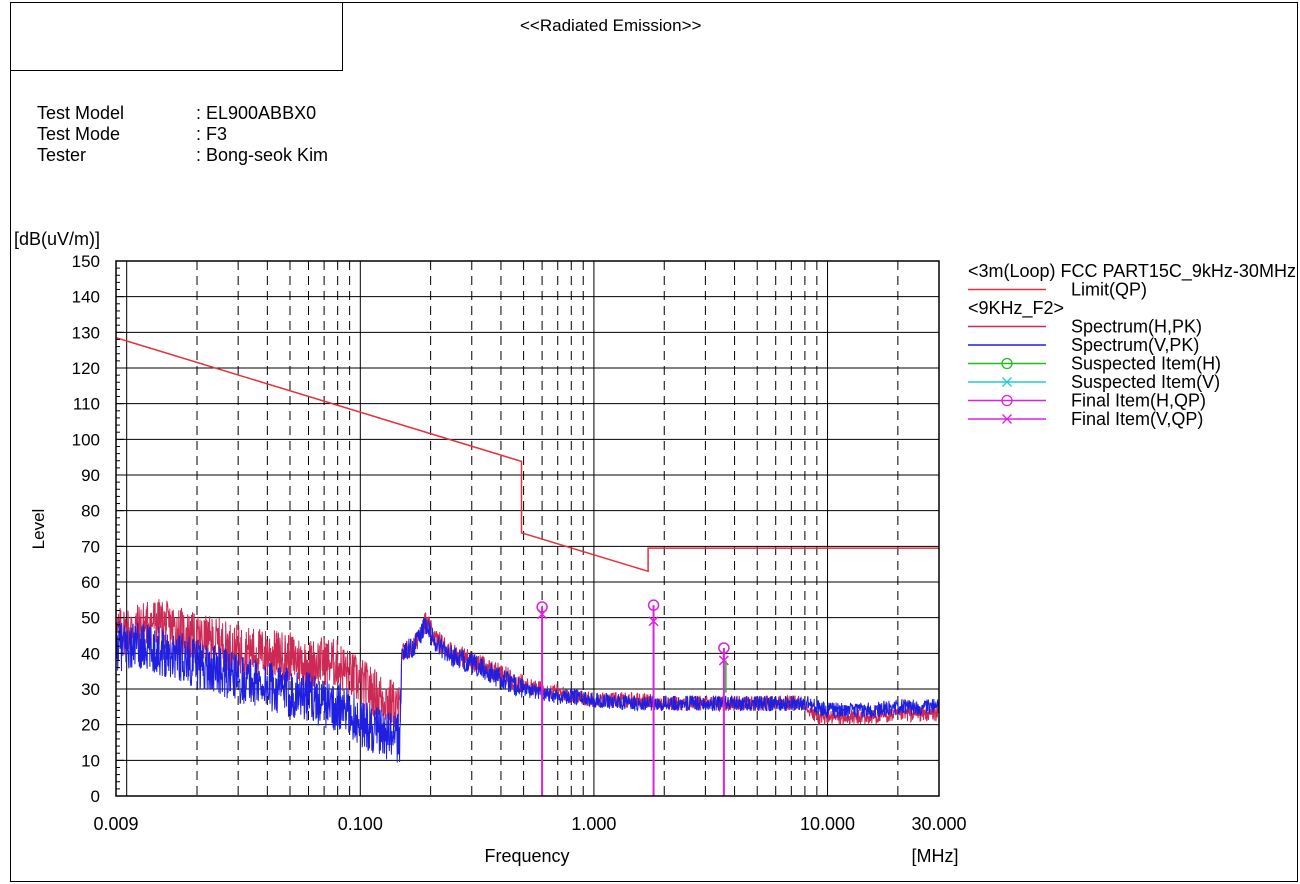 The image size is (1300, 884). What do you see at coordinates (57, 239) in the screenshot?
I see `y-axis-unit: [dB(uV/m)]` at bounding box center [57, 239].